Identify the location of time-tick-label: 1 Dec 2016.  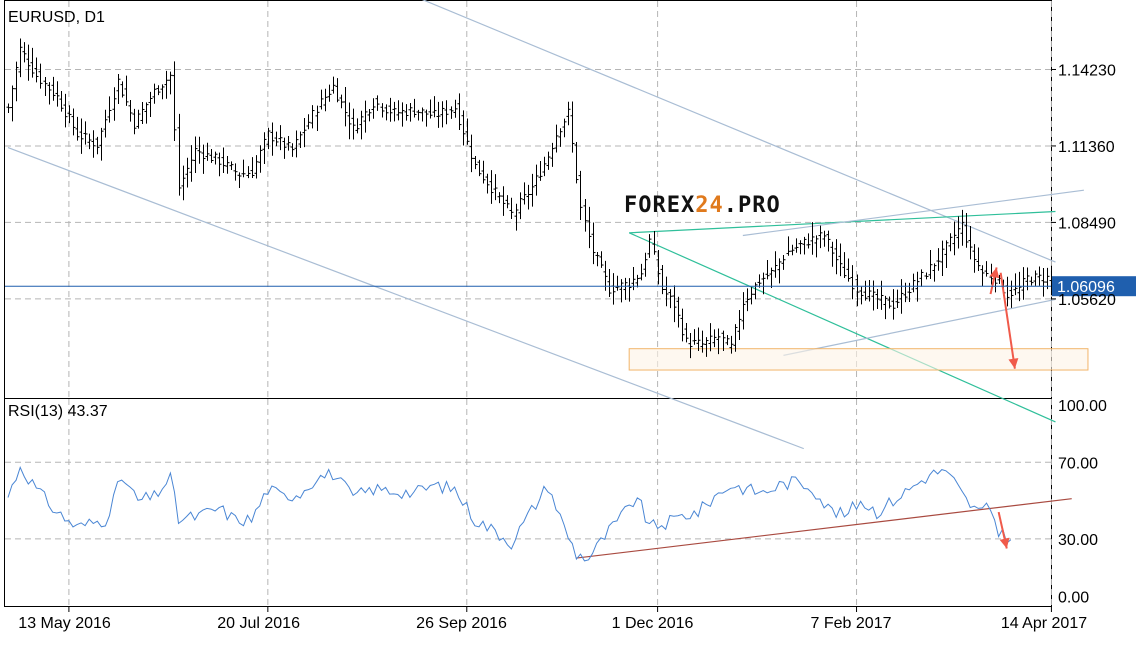
(653, 623).